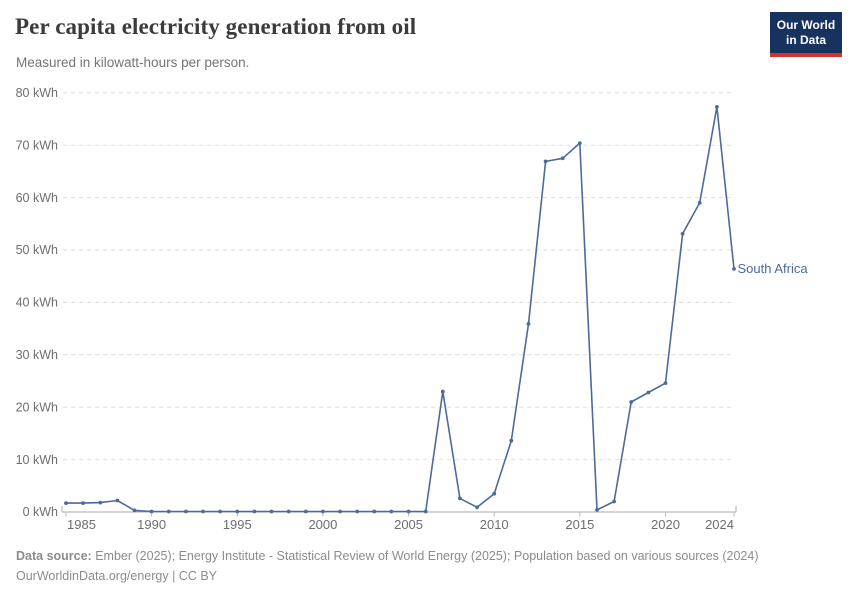 The image size is (850, 600). Describe the element at coordinates (81, 524) in the screenshot. I see `x-tick-label: 1985` at that location.